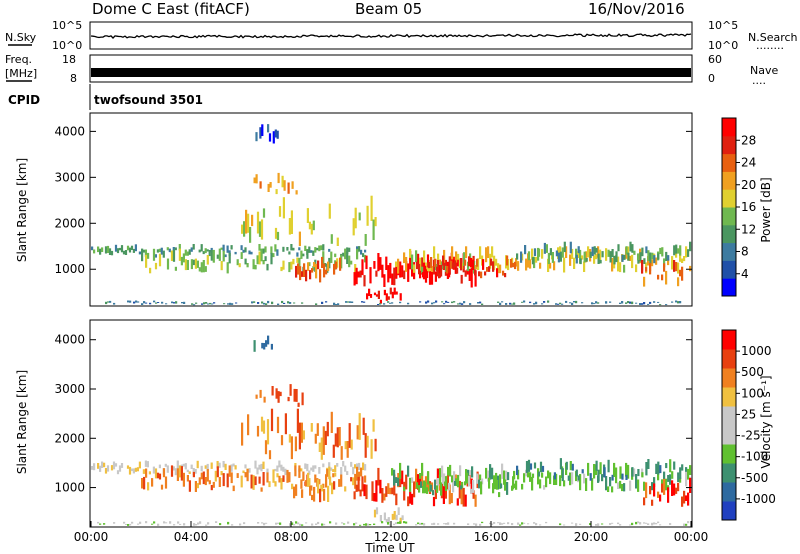  Describe the element at coordinates (69, 223) in the screenshot. I see `power-ytick-label: 2000` at that location.